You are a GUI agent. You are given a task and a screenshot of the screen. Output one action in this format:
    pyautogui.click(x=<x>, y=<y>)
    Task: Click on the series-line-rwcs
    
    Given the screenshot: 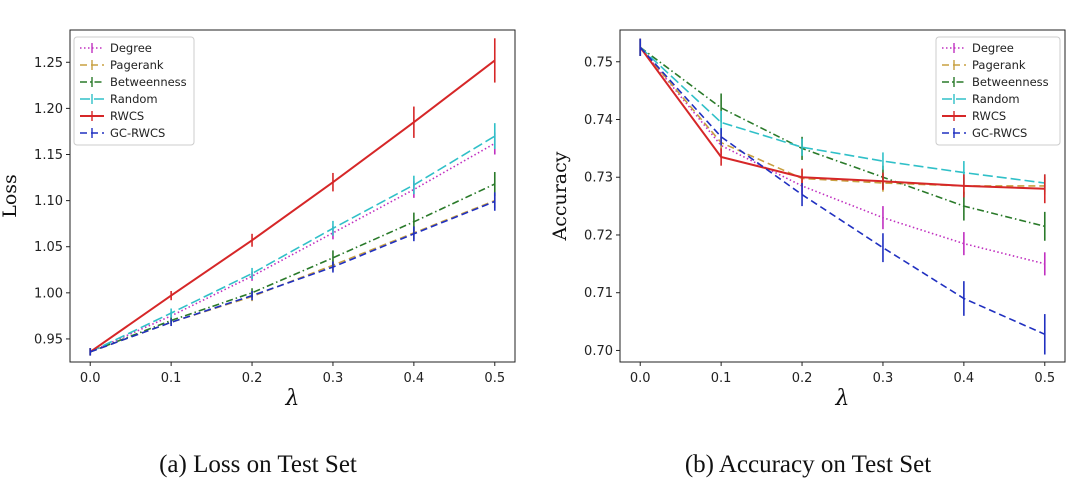 What is the action you would take?
    pyautogui.click(x=842, y=118)
    